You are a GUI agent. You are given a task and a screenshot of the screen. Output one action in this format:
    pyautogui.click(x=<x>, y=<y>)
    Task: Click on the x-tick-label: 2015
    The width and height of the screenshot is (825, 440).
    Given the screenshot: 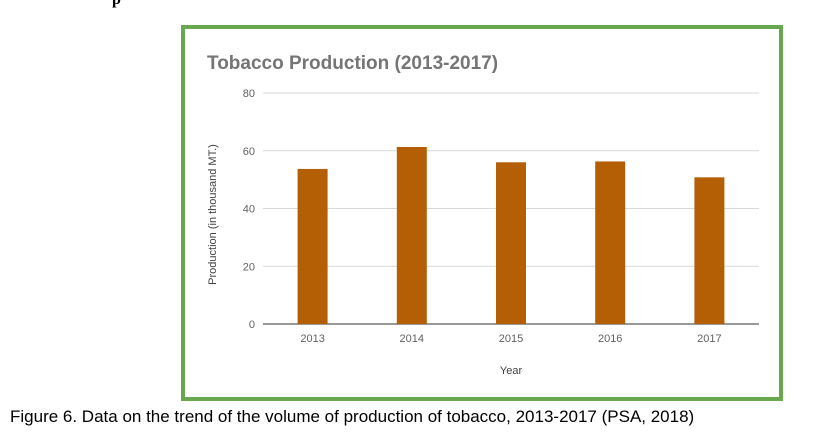 What is the action you would take?
    pyautogui.click(x=511, y=339)
    